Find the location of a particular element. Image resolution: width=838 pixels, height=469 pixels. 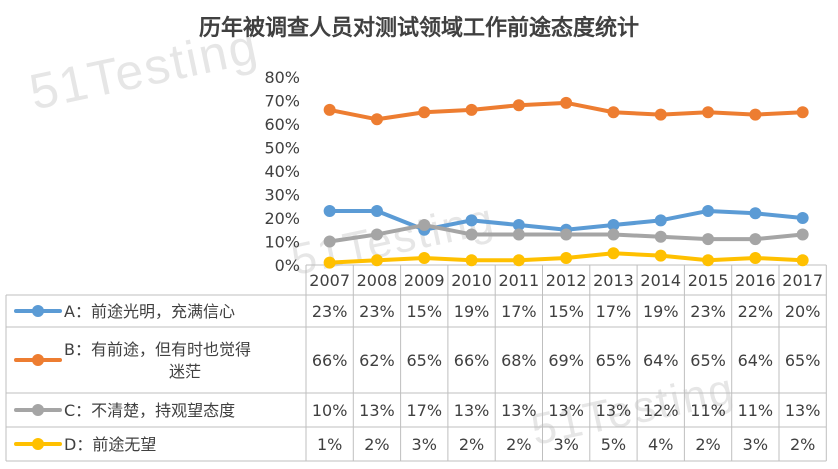

x-category-label: 2007 is located at coordinates (329, 280).